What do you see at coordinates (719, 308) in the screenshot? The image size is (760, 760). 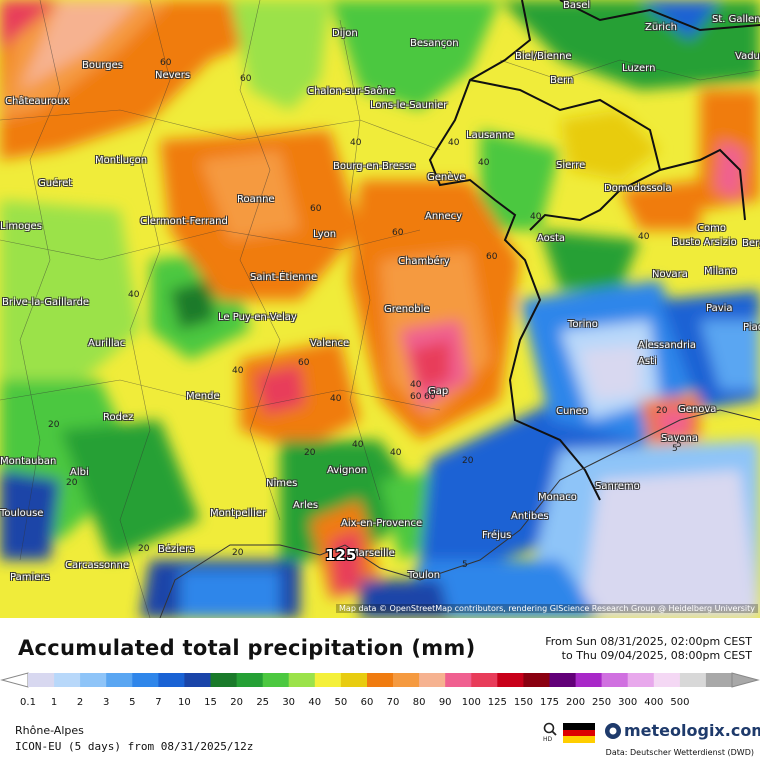 I see `city-label: Pavia` at bounding box center [719, 308].